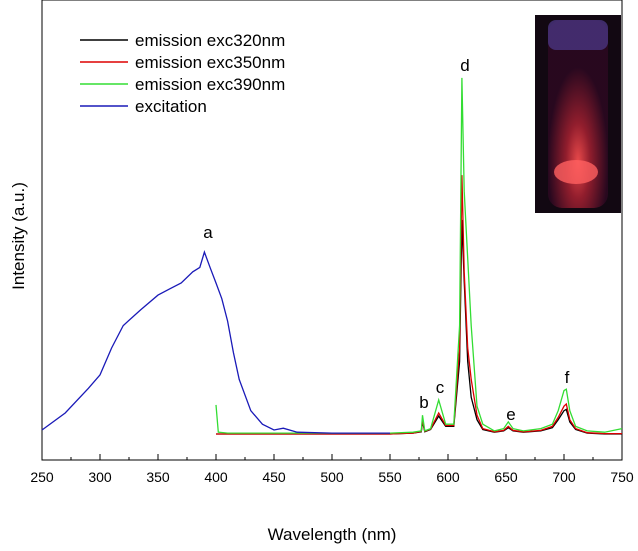 The height and width of the screenshot is (551, 638). What do you see at coordinates (171, 106) in the screenshot?
I see `legend-label: excitation` at bounding box center [171, 106].